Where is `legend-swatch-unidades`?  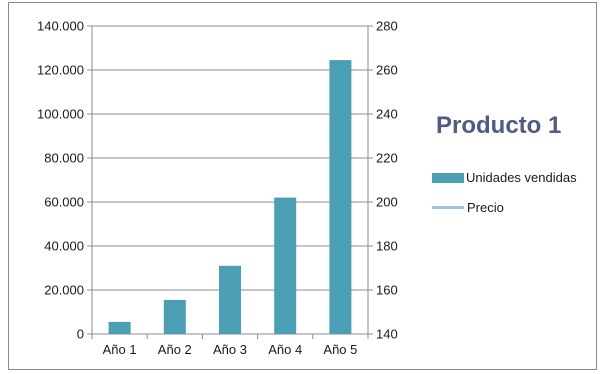
legend-swatch-unidades is located at coordinates (448, 177).